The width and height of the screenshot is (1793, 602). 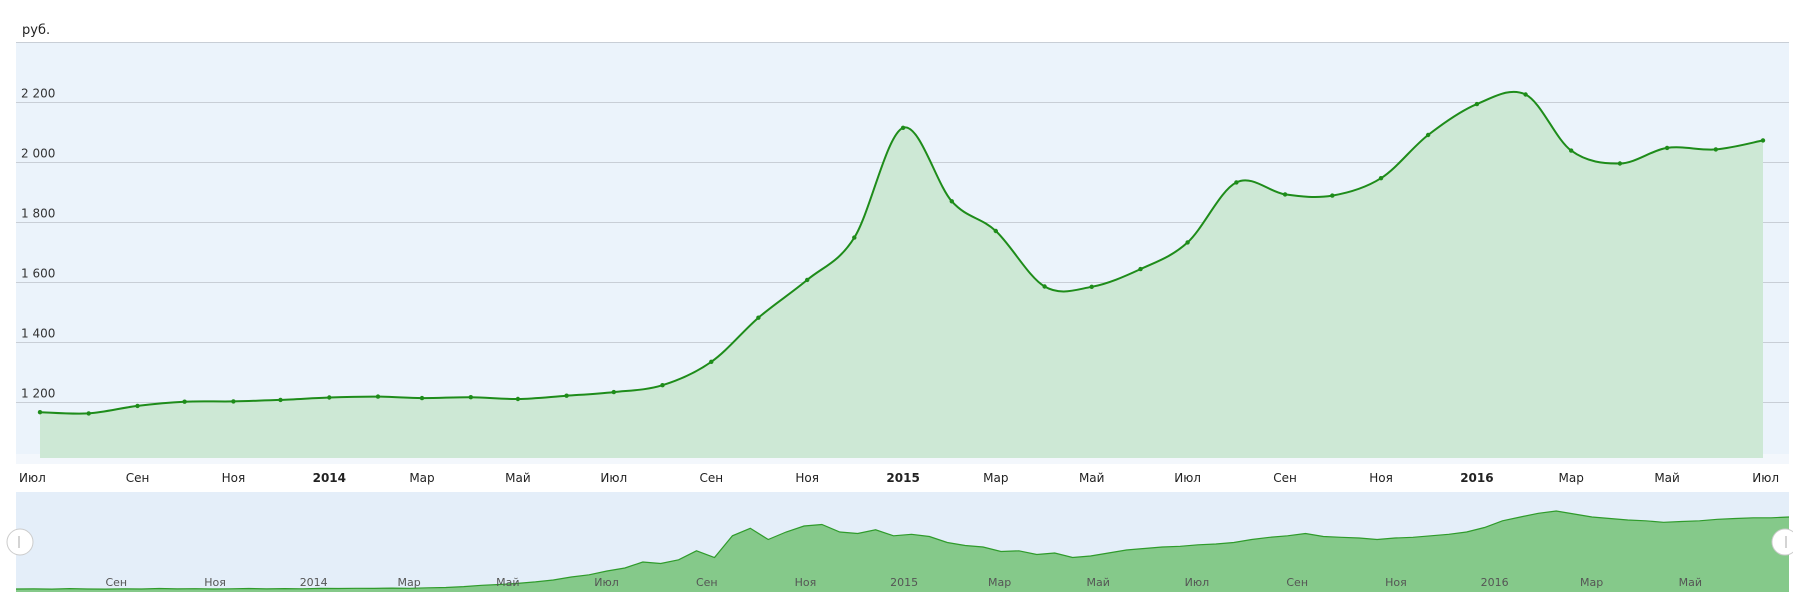 I want to click on navigator-tick-label: 2016, so click(x=1495, y=582).